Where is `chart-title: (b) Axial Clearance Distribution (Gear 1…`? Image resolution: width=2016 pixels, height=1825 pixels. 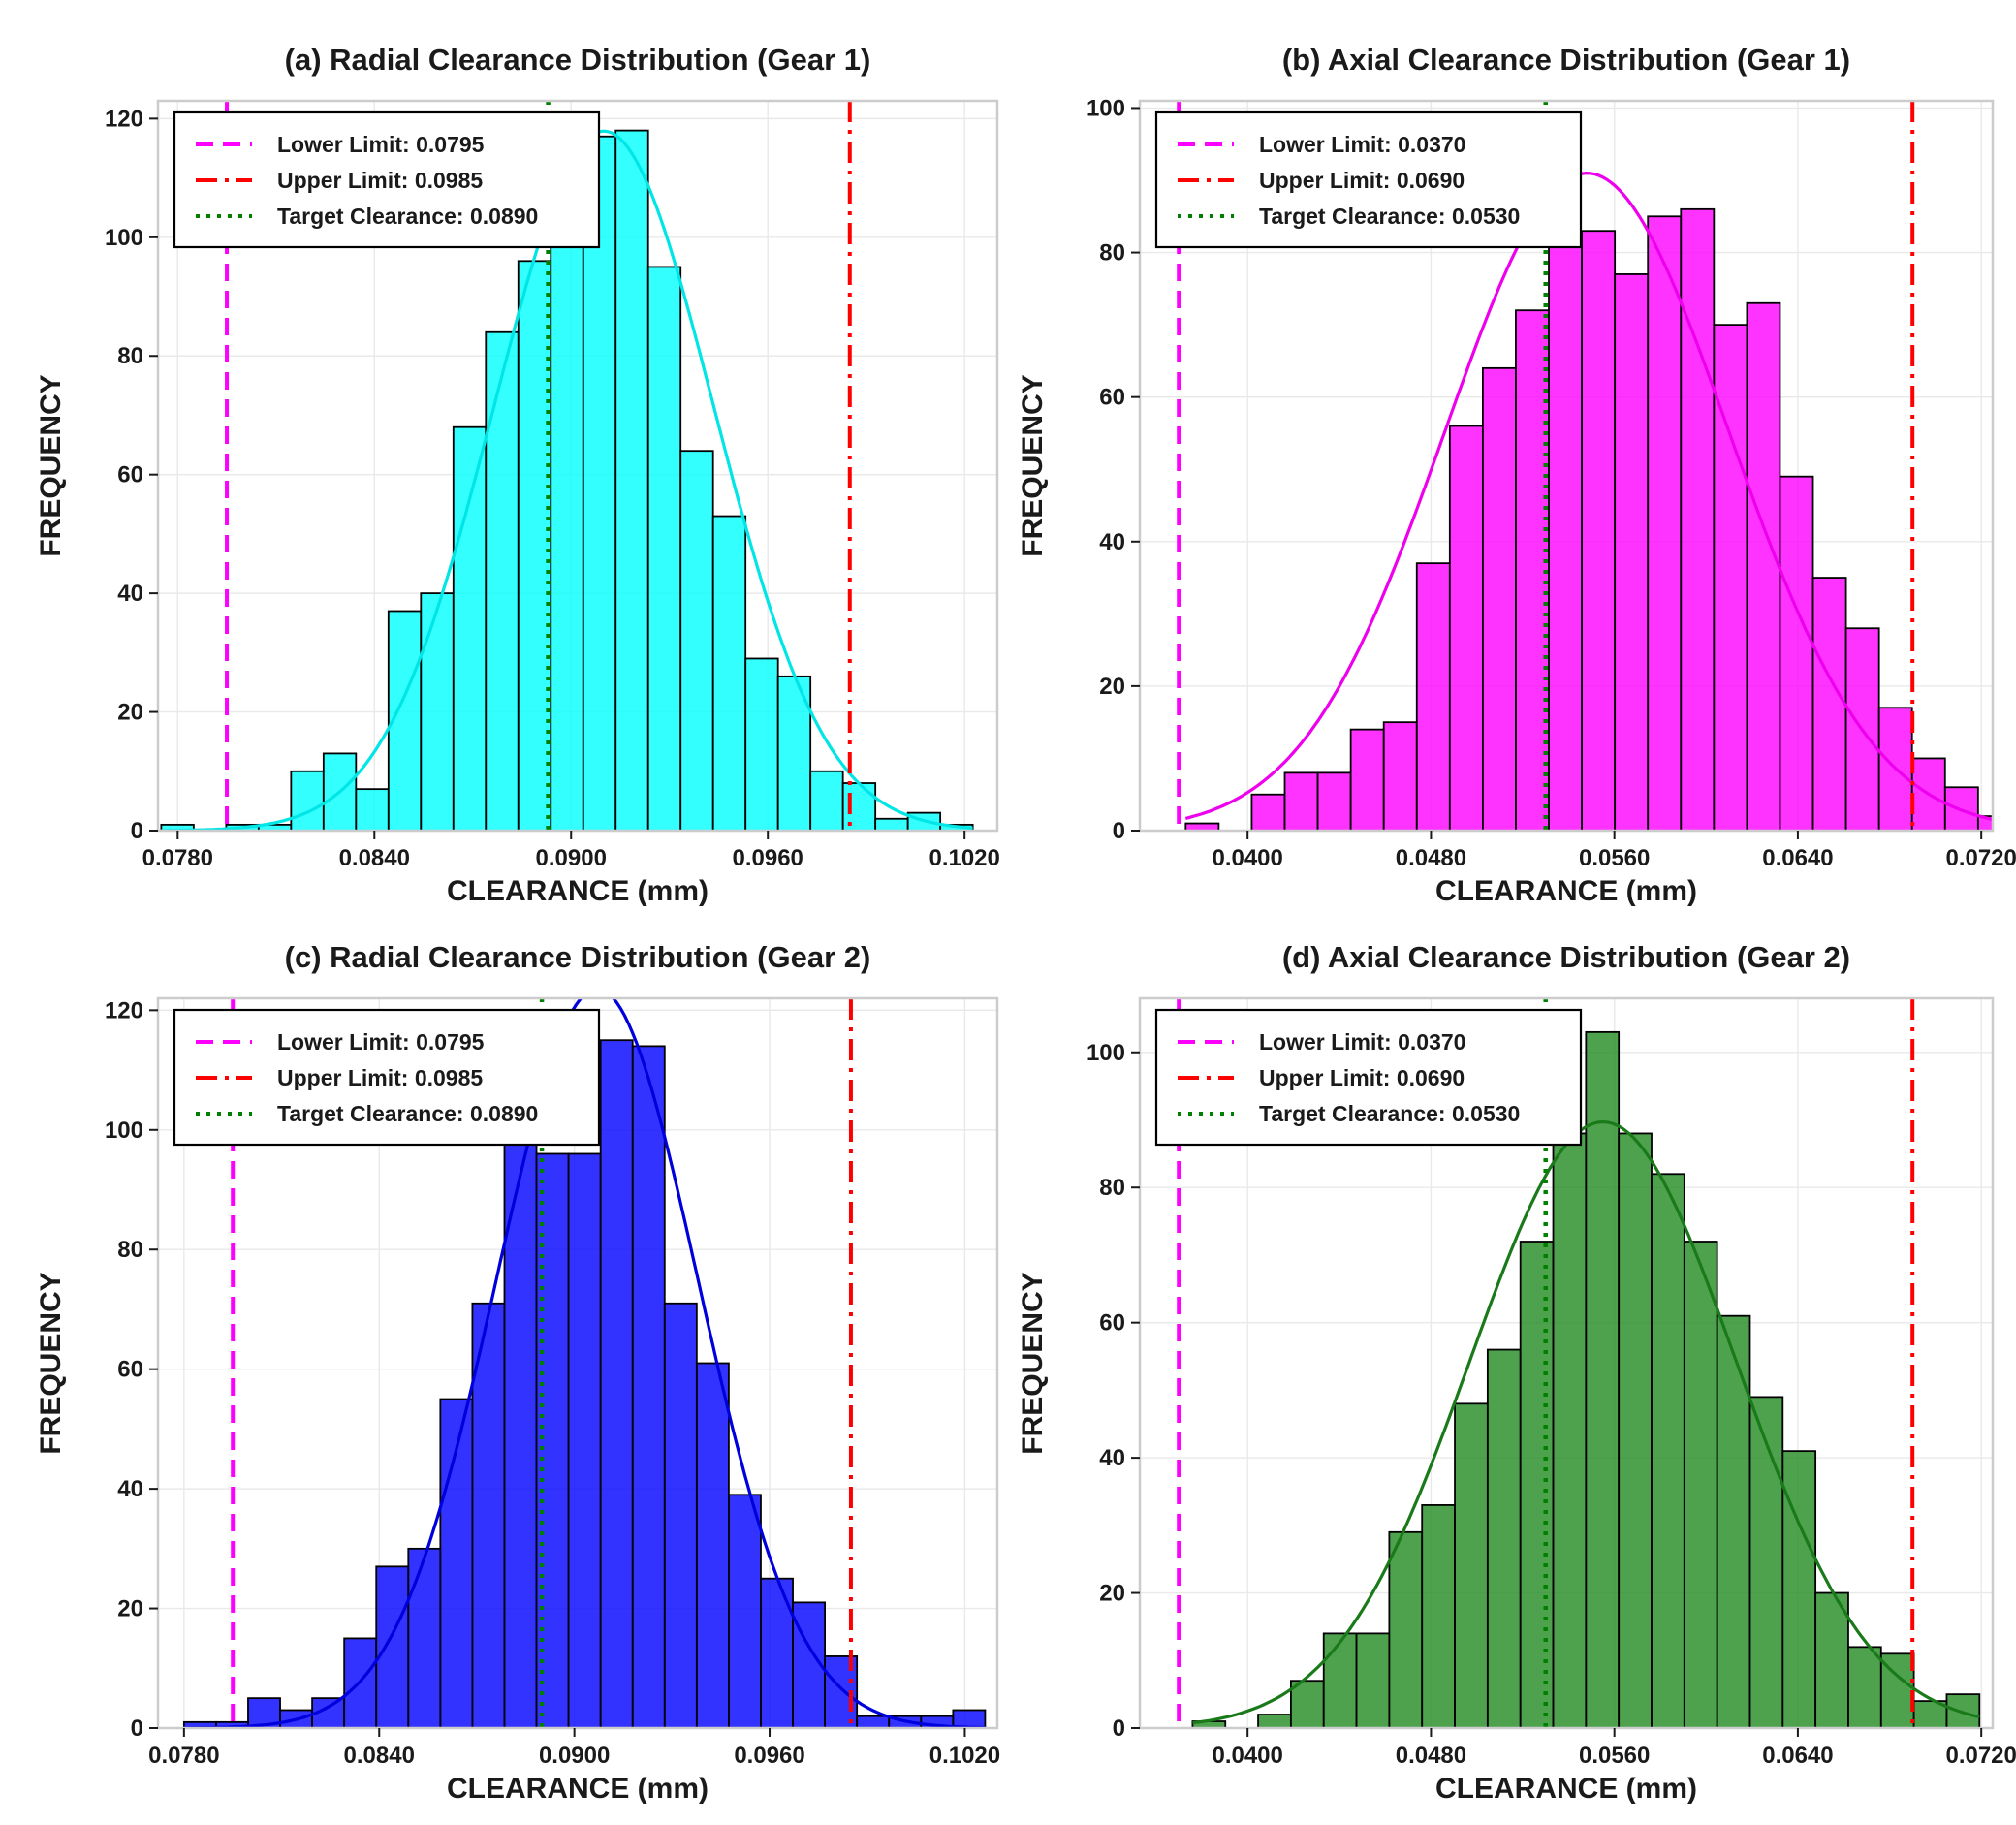 chart-title: (b) Axial Clearance Distribution (Gear 1… is located at coordinates (1566, 60).